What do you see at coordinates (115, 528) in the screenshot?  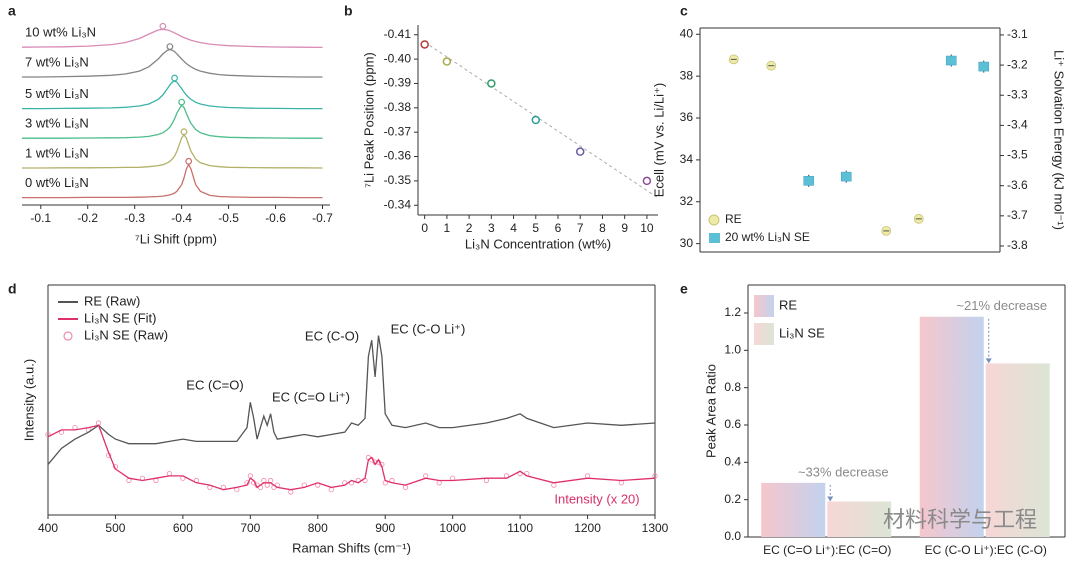 I see `x-tick-label: 500` at bounding box center [115, 528].